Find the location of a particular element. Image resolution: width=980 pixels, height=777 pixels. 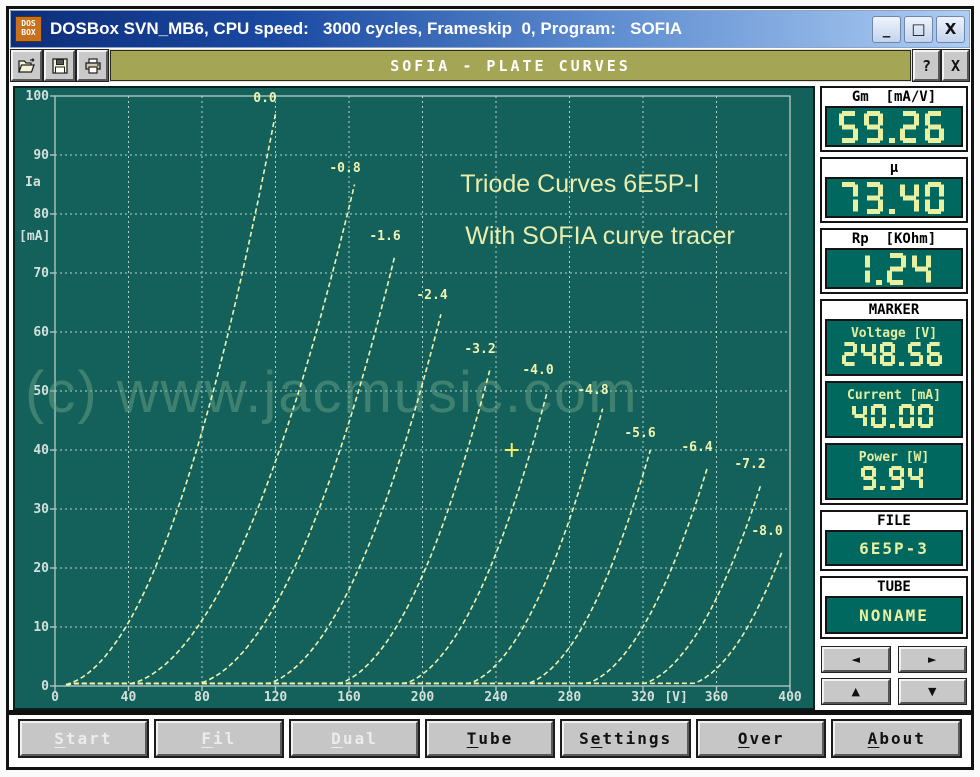

marker-current-display: Current [mA] is located at coordinates (894, 409).